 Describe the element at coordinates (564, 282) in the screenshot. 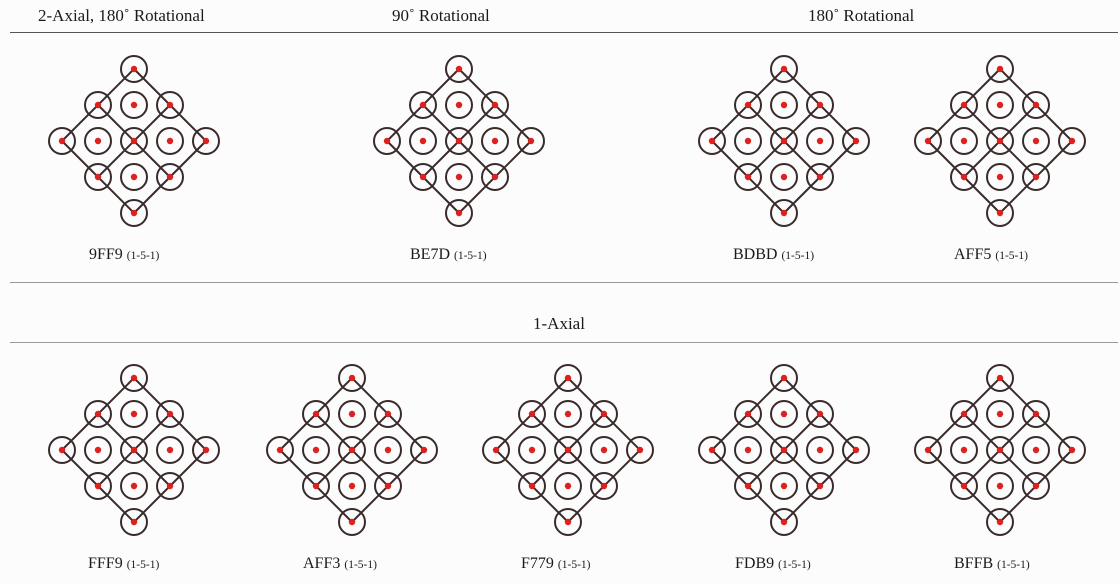

I see `section-divider` at that location.